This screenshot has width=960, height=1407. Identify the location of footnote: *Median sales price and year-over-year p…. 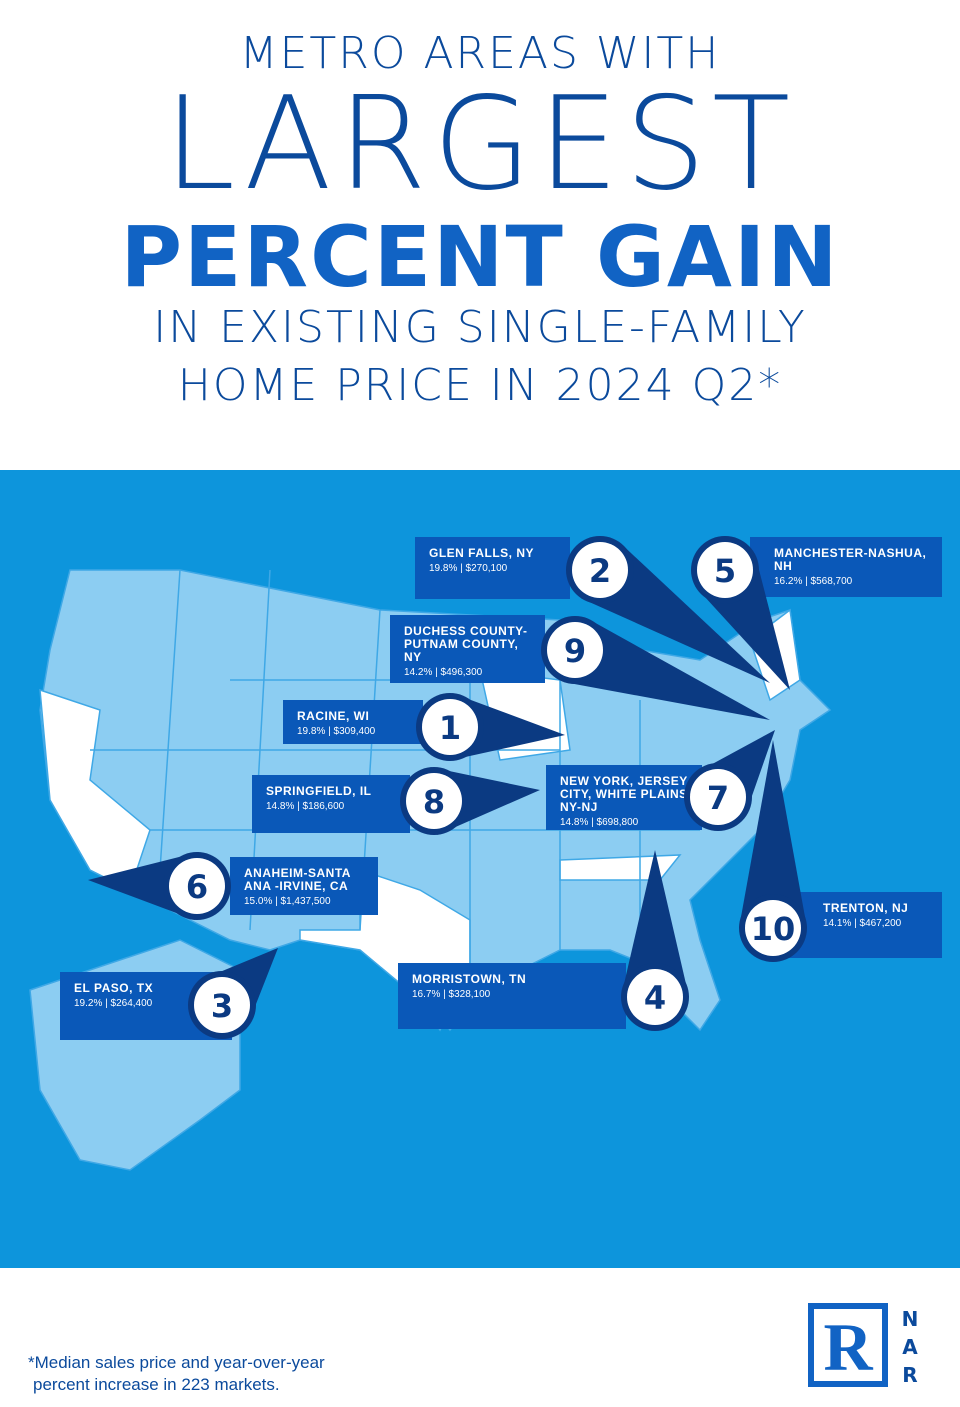
(176, 1374).